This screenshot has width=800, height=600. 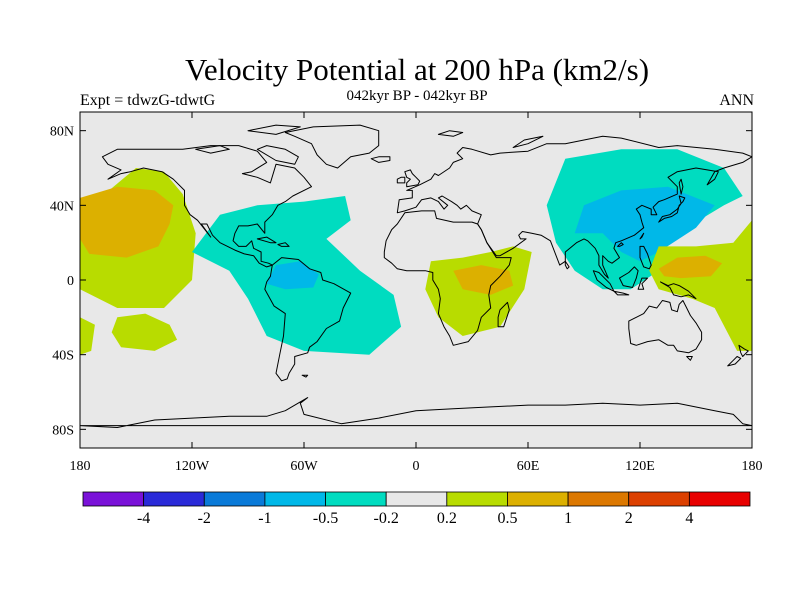 What do you see at coordinates (212, 149) in the screenshot?
I see `coastline-victoria-island` at bounding box center [212, 149].